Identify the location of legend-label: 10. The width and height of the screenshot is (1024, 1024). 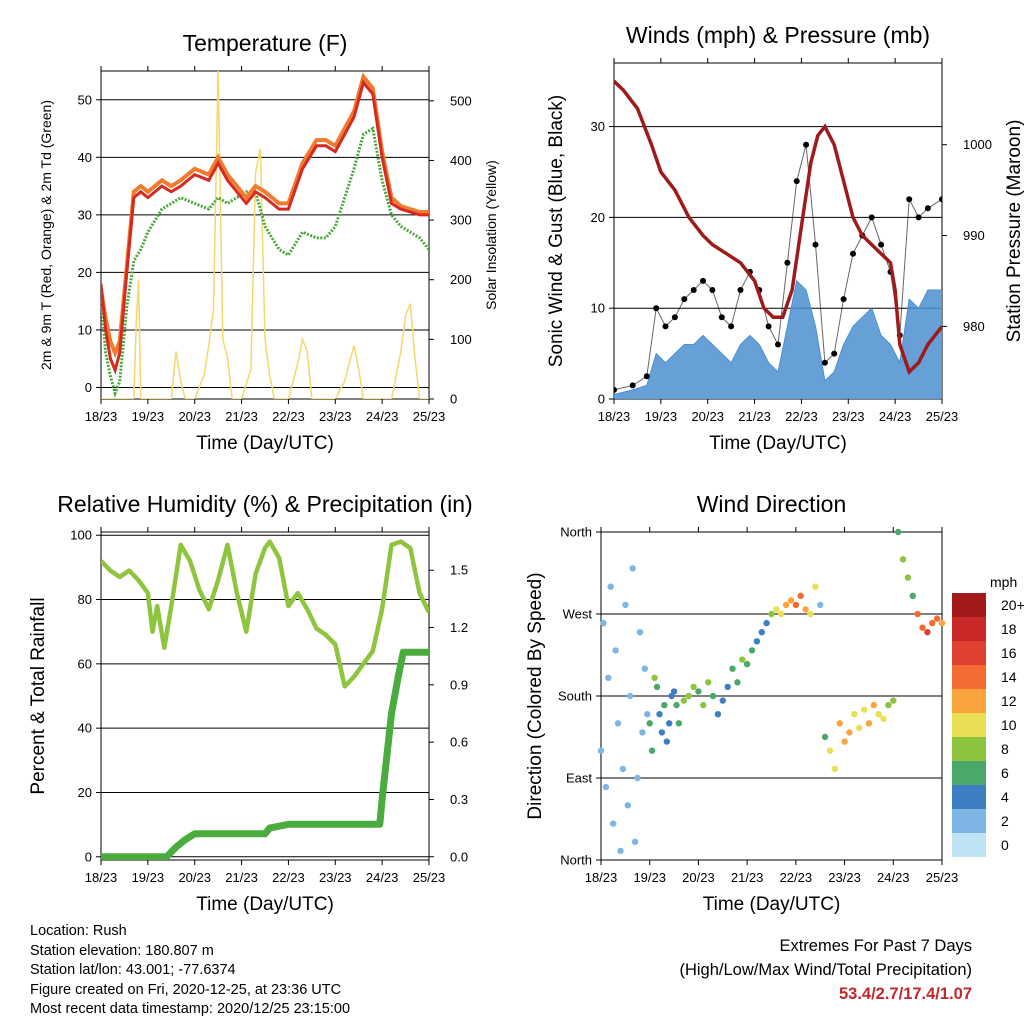
(1009, 725).